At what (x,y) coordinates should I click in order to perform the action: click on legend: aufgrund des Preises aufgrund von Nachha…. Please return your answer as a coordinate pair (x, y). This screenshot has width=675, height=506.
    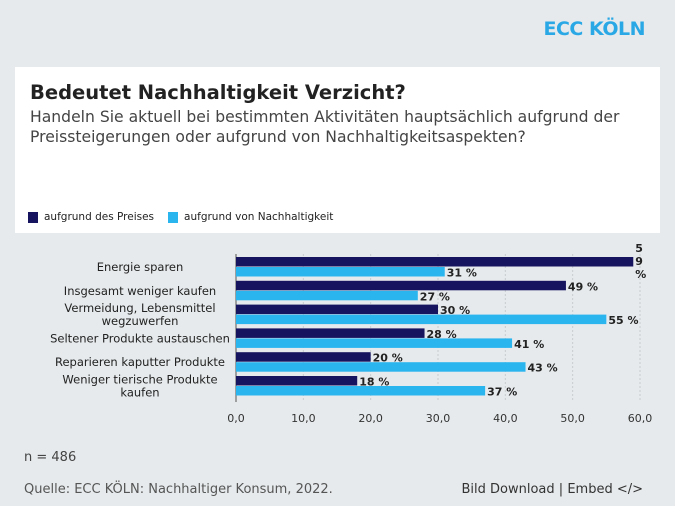
    Looking at the image, I should click on (180, 217).